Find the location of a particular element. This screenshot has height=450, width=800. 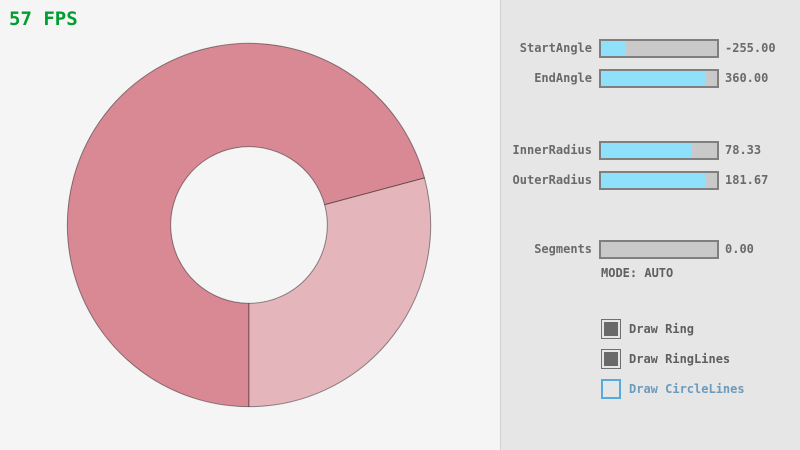

outer-radius-label: OuterRadius is located at coordinates (552, 180).